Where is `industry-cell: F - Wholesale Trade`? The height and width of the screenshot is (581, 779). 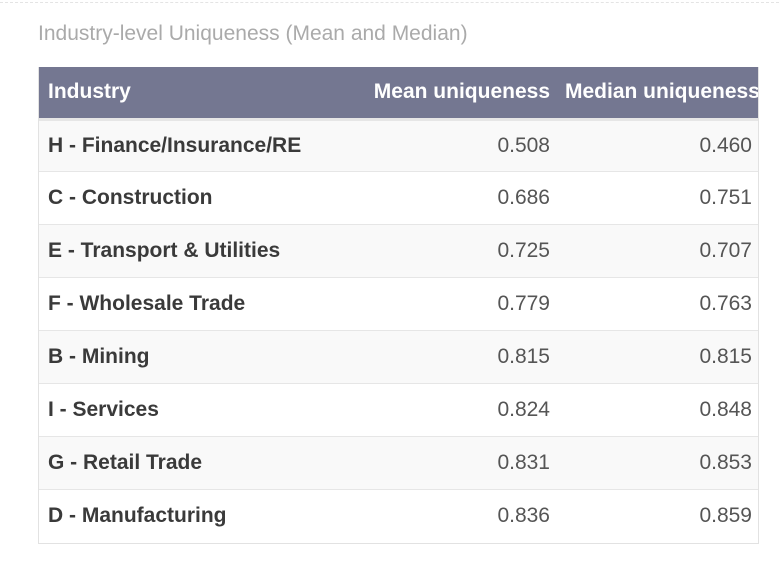 industry-cell: F - Wholesale Trade is located at coordinates (147, 304).